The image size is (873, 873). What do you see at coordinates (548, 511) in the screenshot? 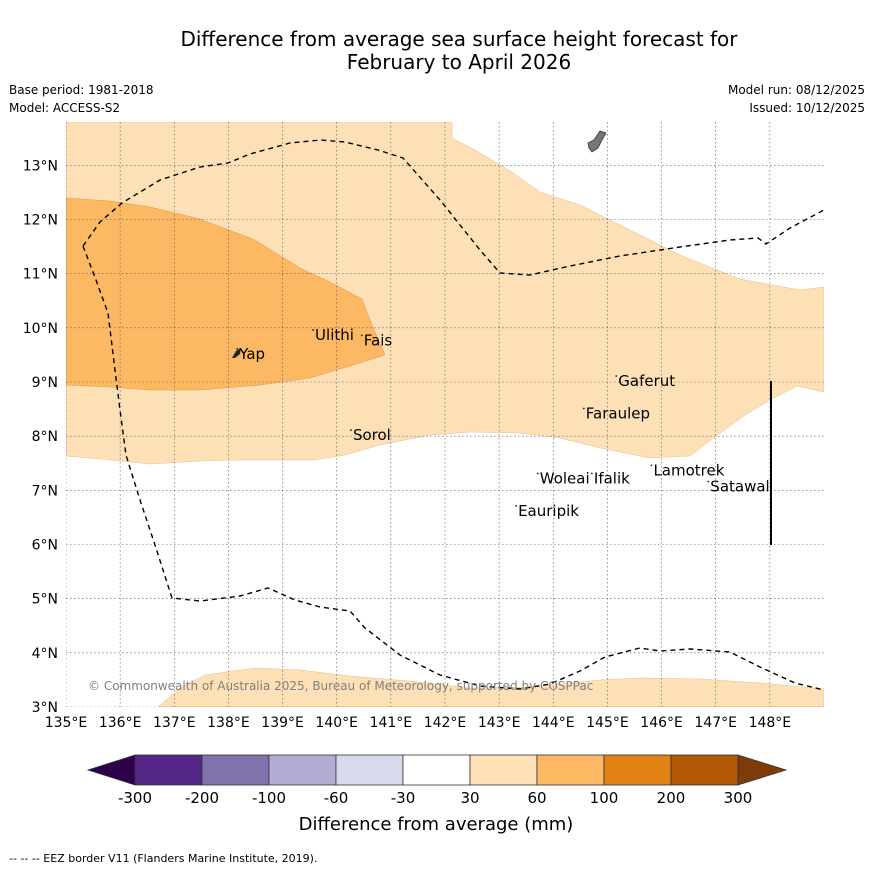
I see `place-label-eauripik: Eauripik` at bounding box center [548, 511].